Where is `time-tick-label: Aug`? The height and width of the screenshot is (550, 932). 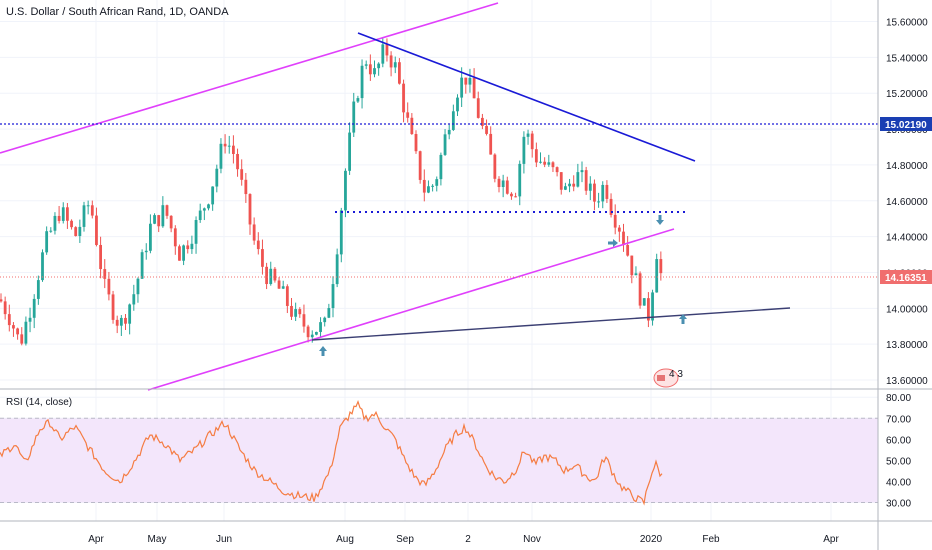
time-tick-label: Aug is located at coordinates (345, 539).